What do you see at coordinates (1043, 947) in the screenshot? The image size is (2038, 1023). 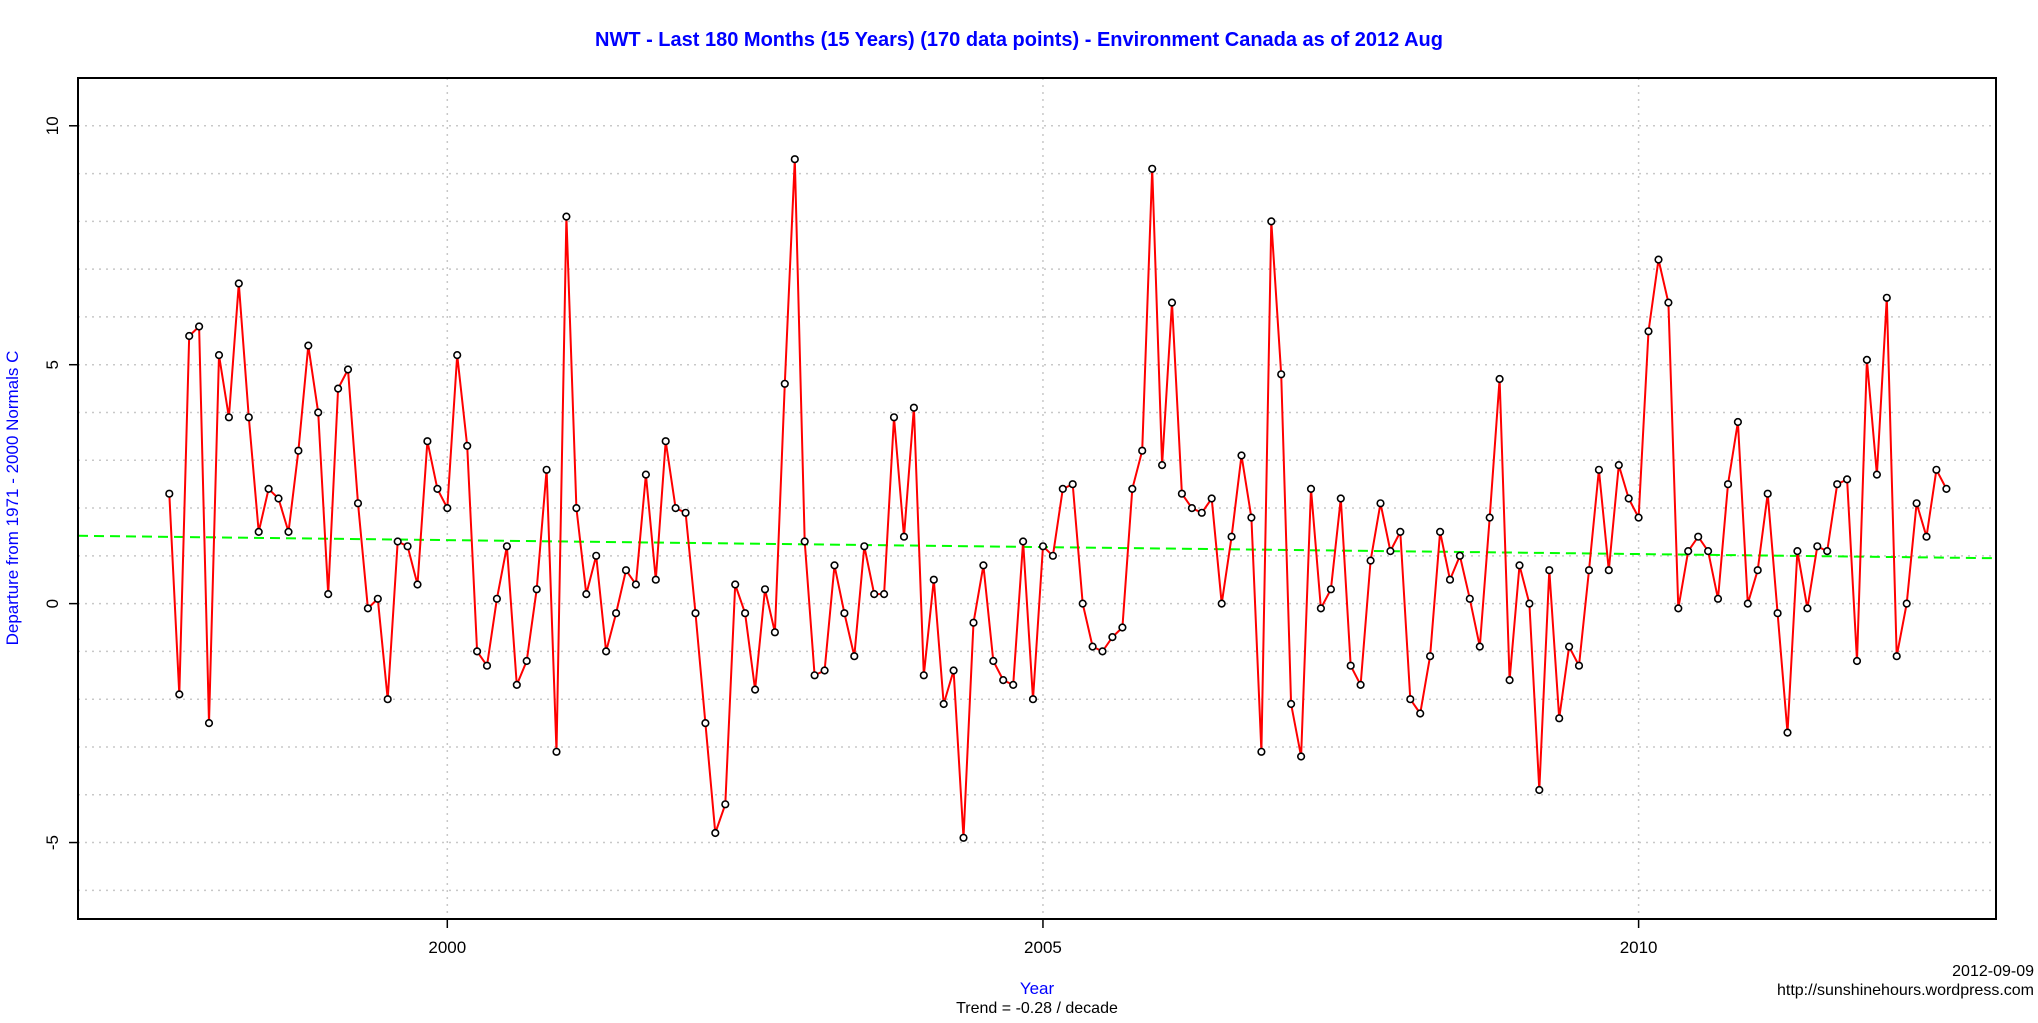 I see `x-tick-label: 2005` at bounding box center [1043, 947].